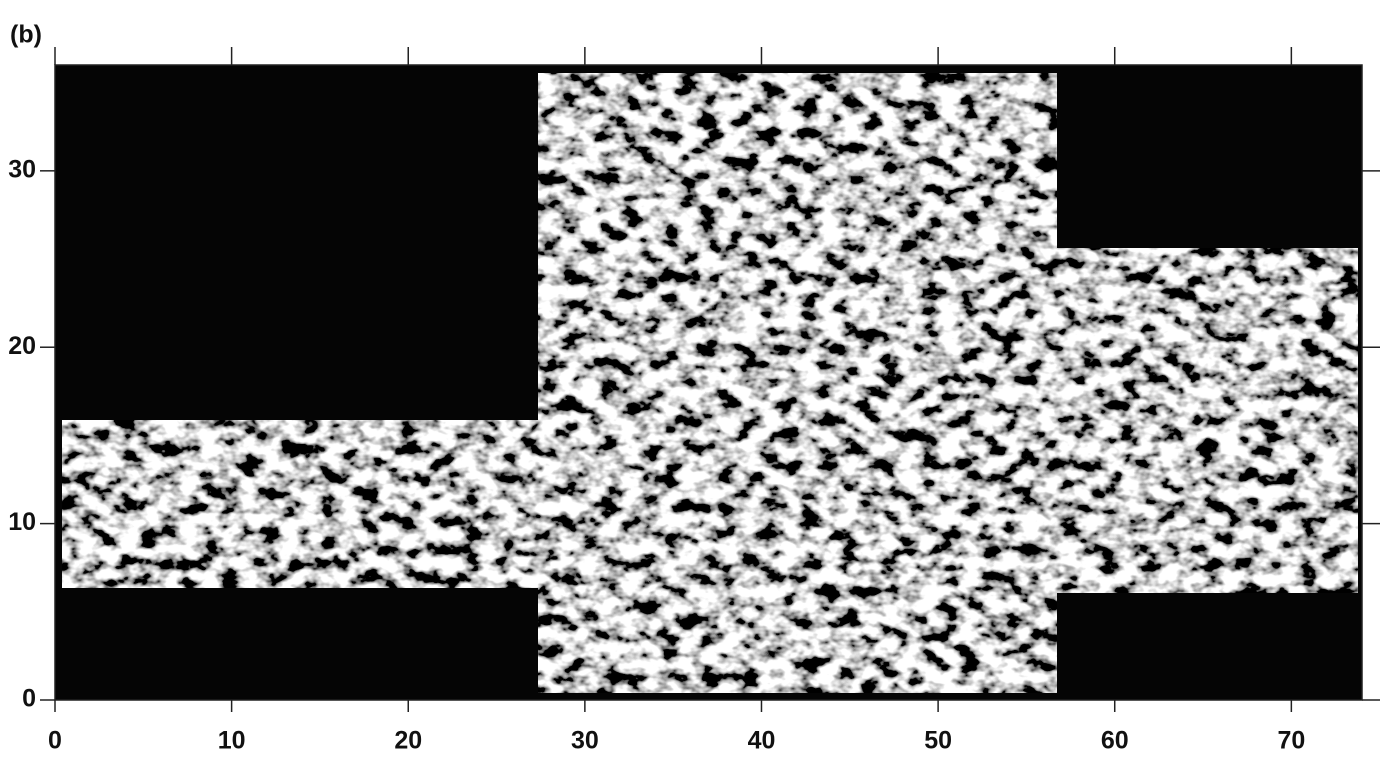 This screenshot has width=1383, height=765. I want to click on x-tick-label: 40, so click(762, 741).